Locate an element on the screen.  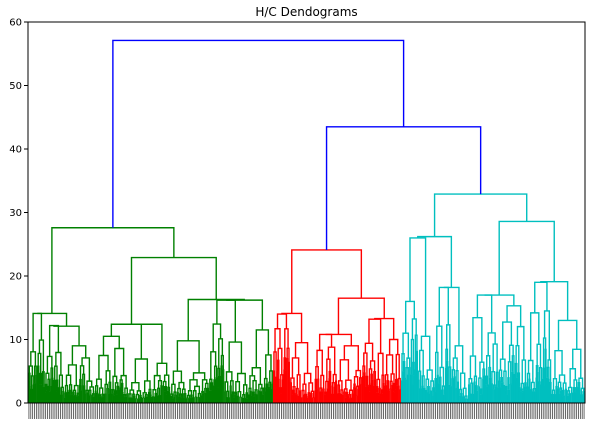
y-tick-label: 60 is located at coordinates (15, 23).